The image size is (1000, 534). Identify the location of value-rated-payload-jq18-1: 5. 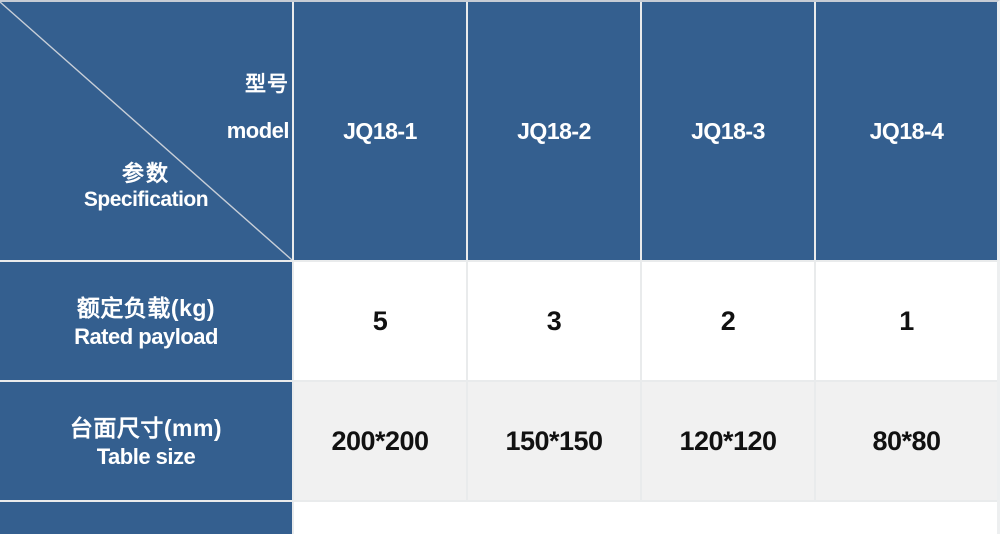
(380, 321).